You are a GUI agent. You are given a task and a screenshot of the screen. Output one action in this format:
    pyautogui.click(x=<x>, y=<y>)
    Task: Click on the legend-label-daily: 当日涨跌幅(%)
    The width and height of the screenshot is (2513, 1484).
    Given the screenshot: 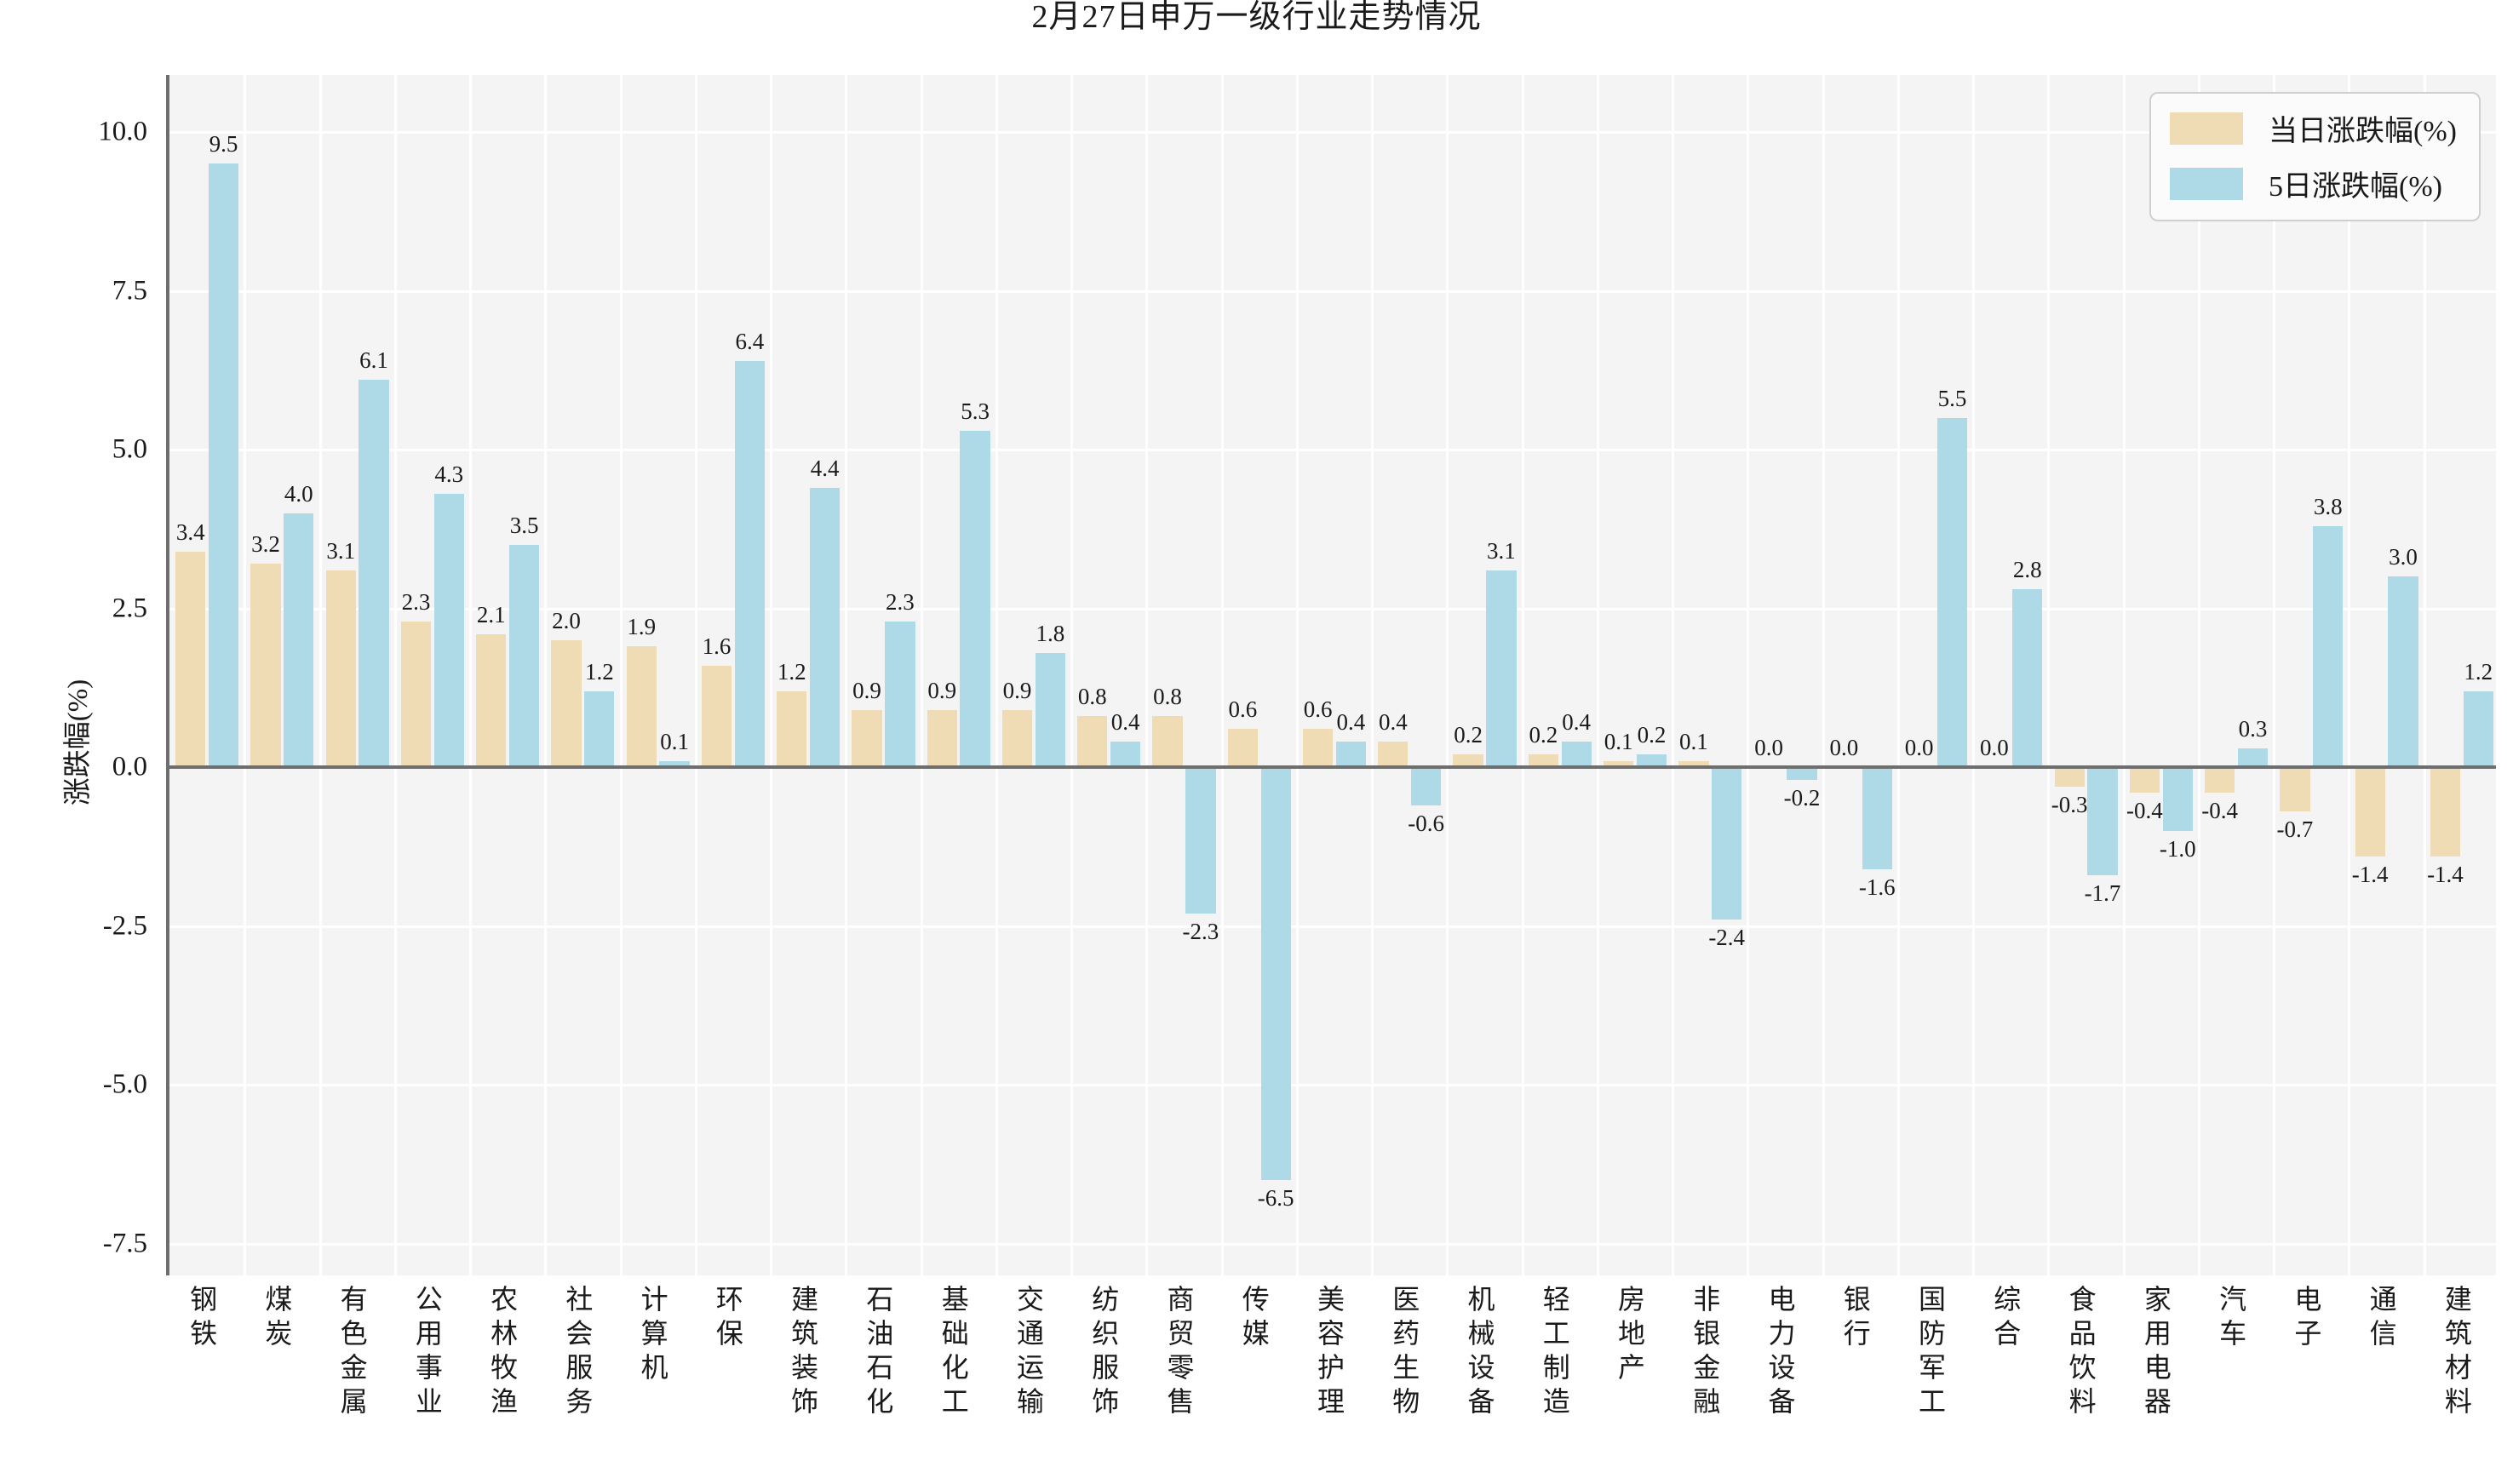 What is the action you would take?
    pyautogui.click(x=2363, y=131)
    